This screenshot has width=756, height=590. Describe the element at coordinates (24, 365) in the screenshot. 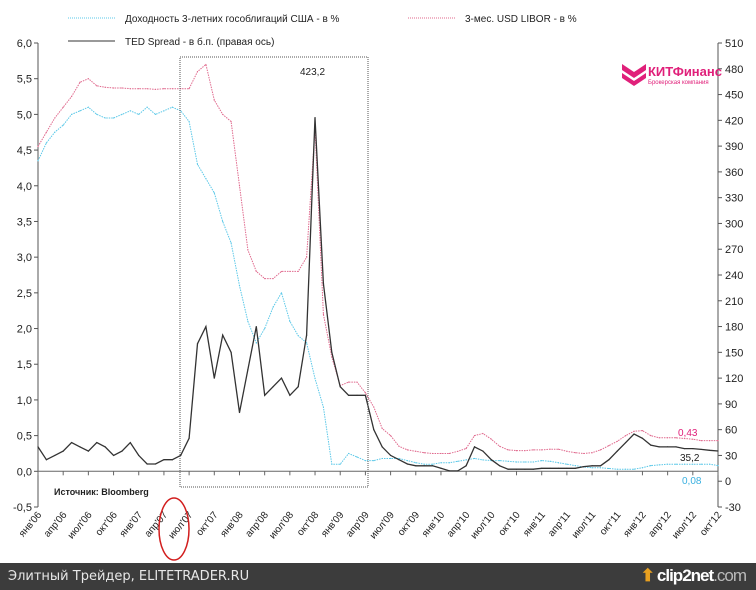

I see `left-tick-label: 1,5` at that location.